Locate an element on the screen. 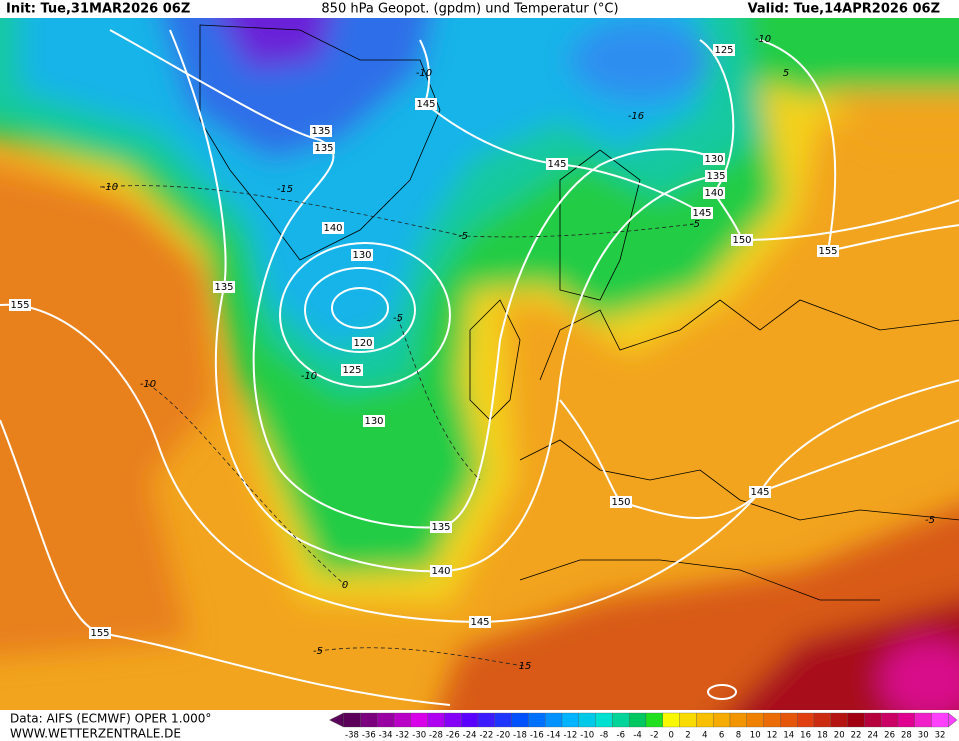 The image size is (959, 741). colorbar-label: -4 is located at coordinates (637, 736).